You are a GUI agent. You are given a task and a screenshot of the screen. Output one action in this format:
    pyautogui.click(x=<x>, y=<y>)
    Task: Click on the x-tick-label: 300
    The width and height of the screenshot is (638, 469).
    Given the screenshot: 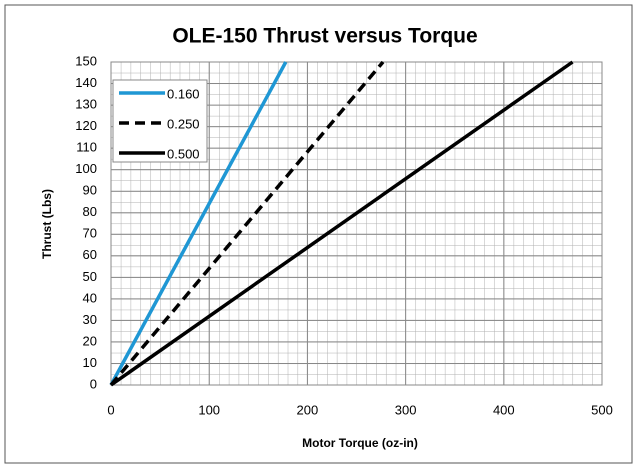 What is the action you would take?
    pyautogui.click(x=406, y=409)
    